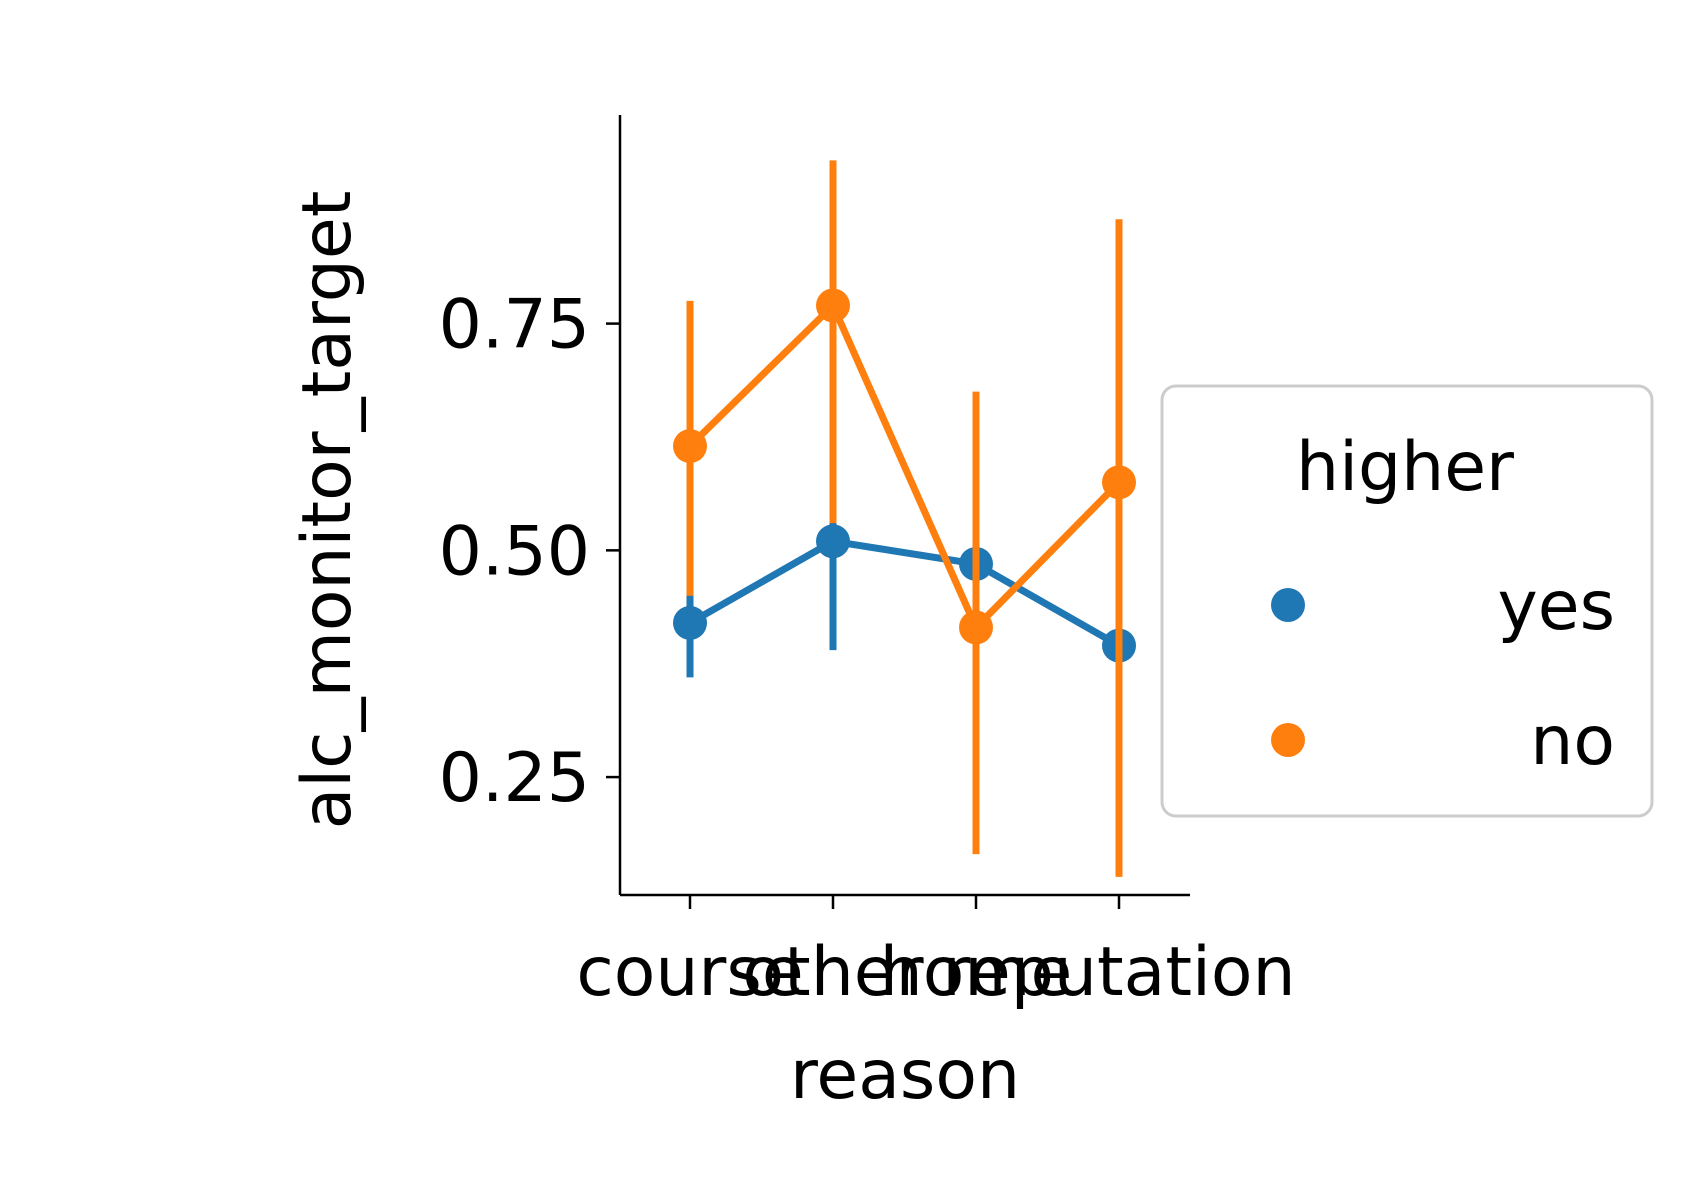 The height and width of the screenshot is (1200, 1688). Describe the element at coordinates (1118, 972) in the screenshot. I see `x-tick-label: reputation` at that location.